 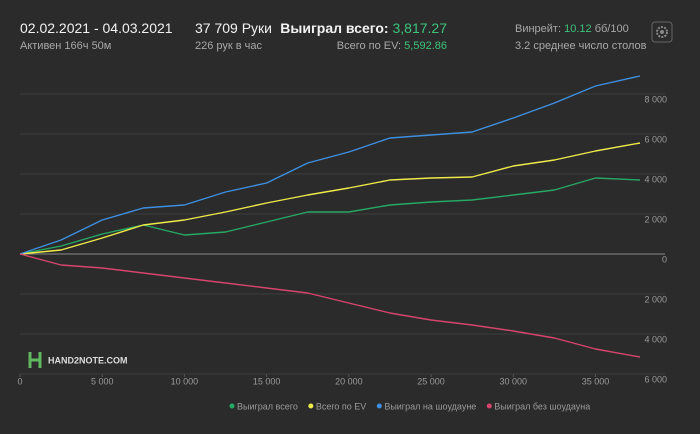 What do you see at coordinates (581, 46) in the screenshot?
I see `avg-tables: 3.2 среднее число столов` at bounding box center [581, 46].